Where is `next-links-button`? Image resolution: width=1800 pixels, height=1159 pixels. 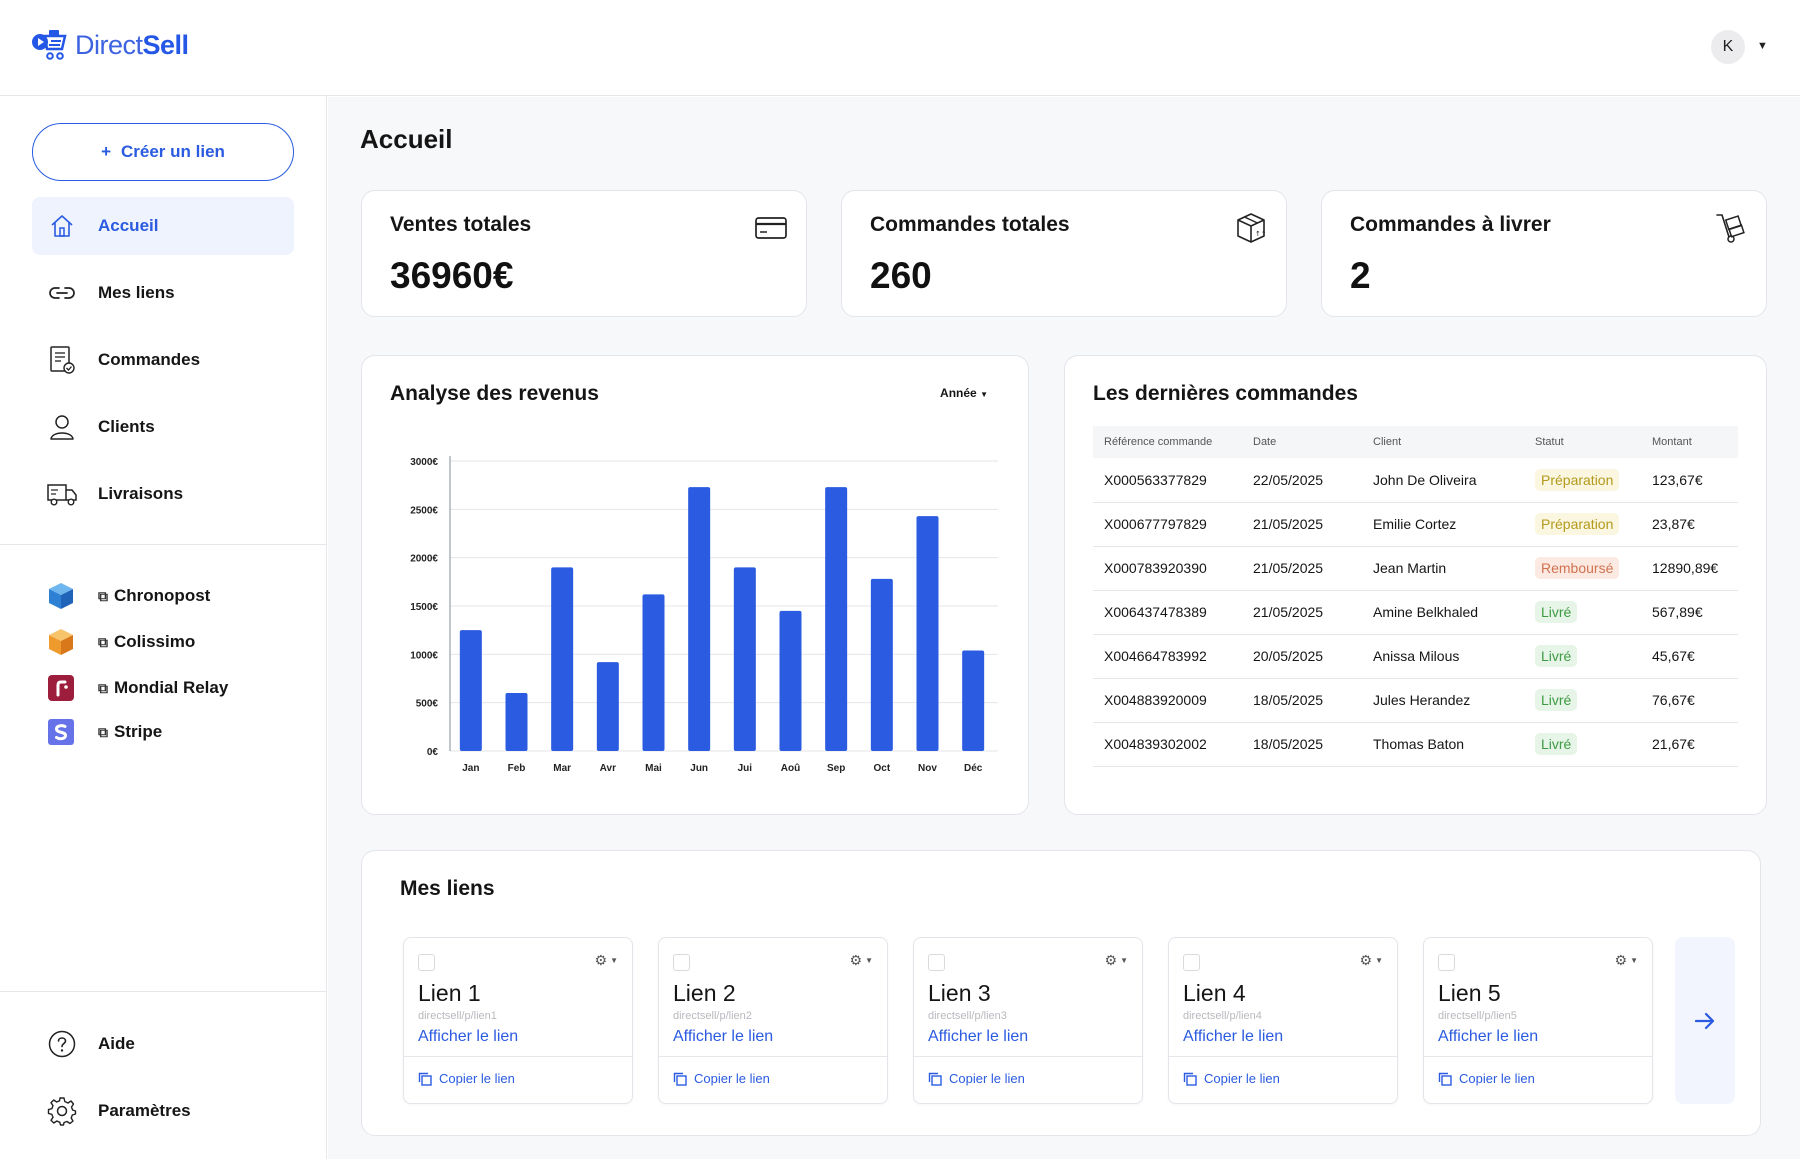 next-links-button is located at coordinates (1705, 1020).